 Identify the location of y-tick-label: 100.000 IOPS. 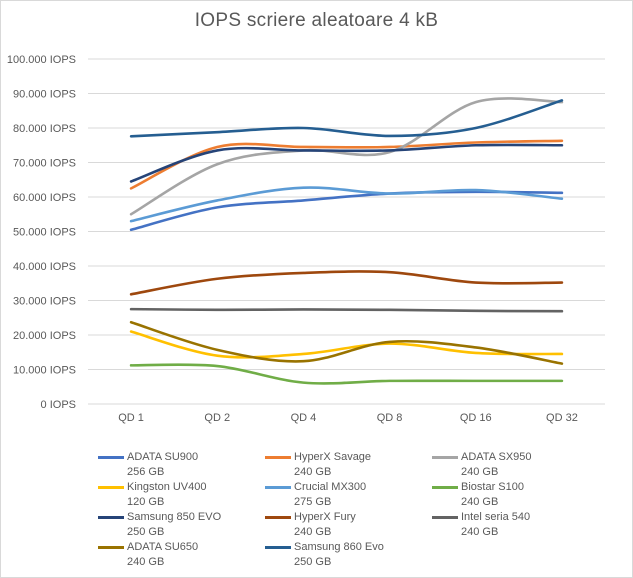
(41, 60).